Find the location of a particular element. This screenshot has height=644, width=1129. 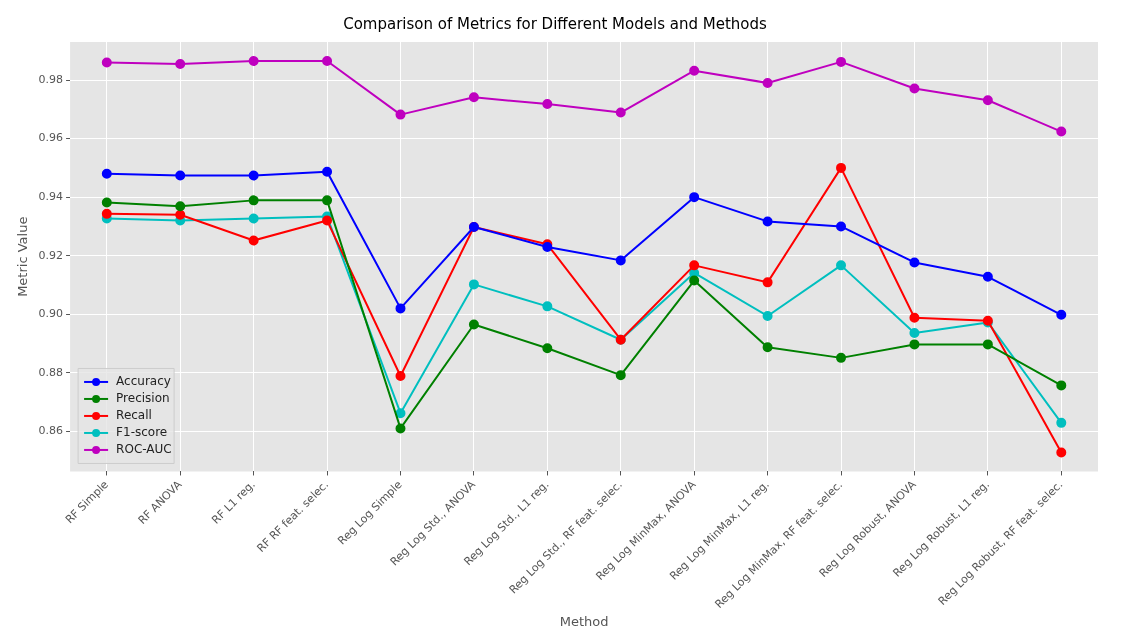

y-tick-label: 0.98 is located at coordinates (51, 79).